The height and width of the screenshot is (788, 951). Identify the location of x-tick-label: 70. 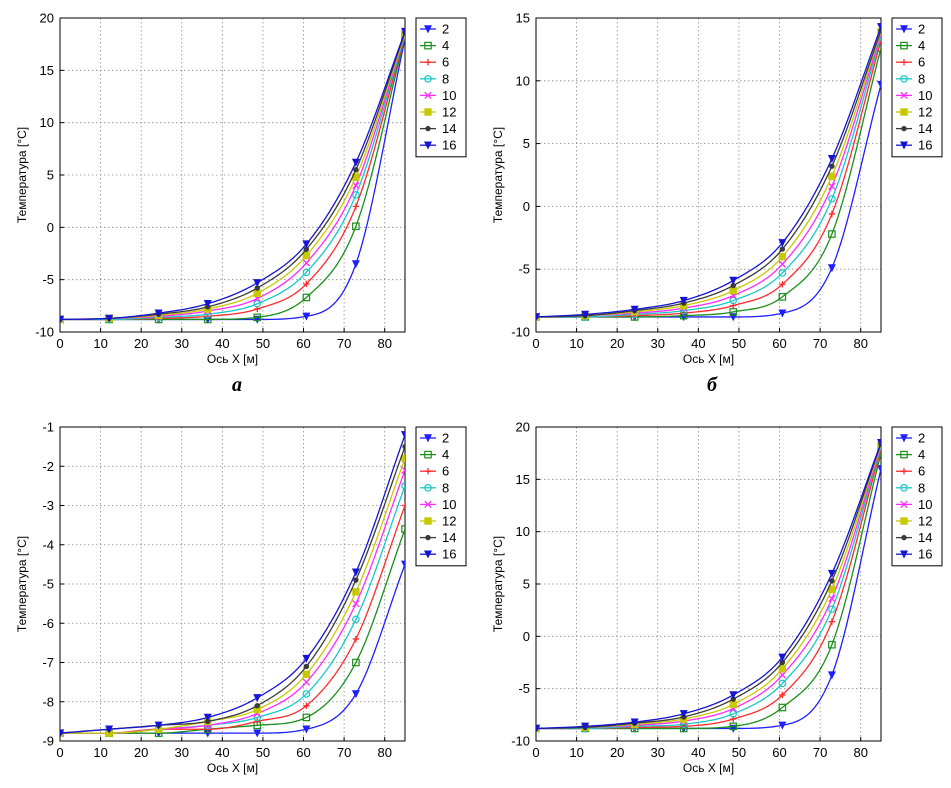
(820, 752).